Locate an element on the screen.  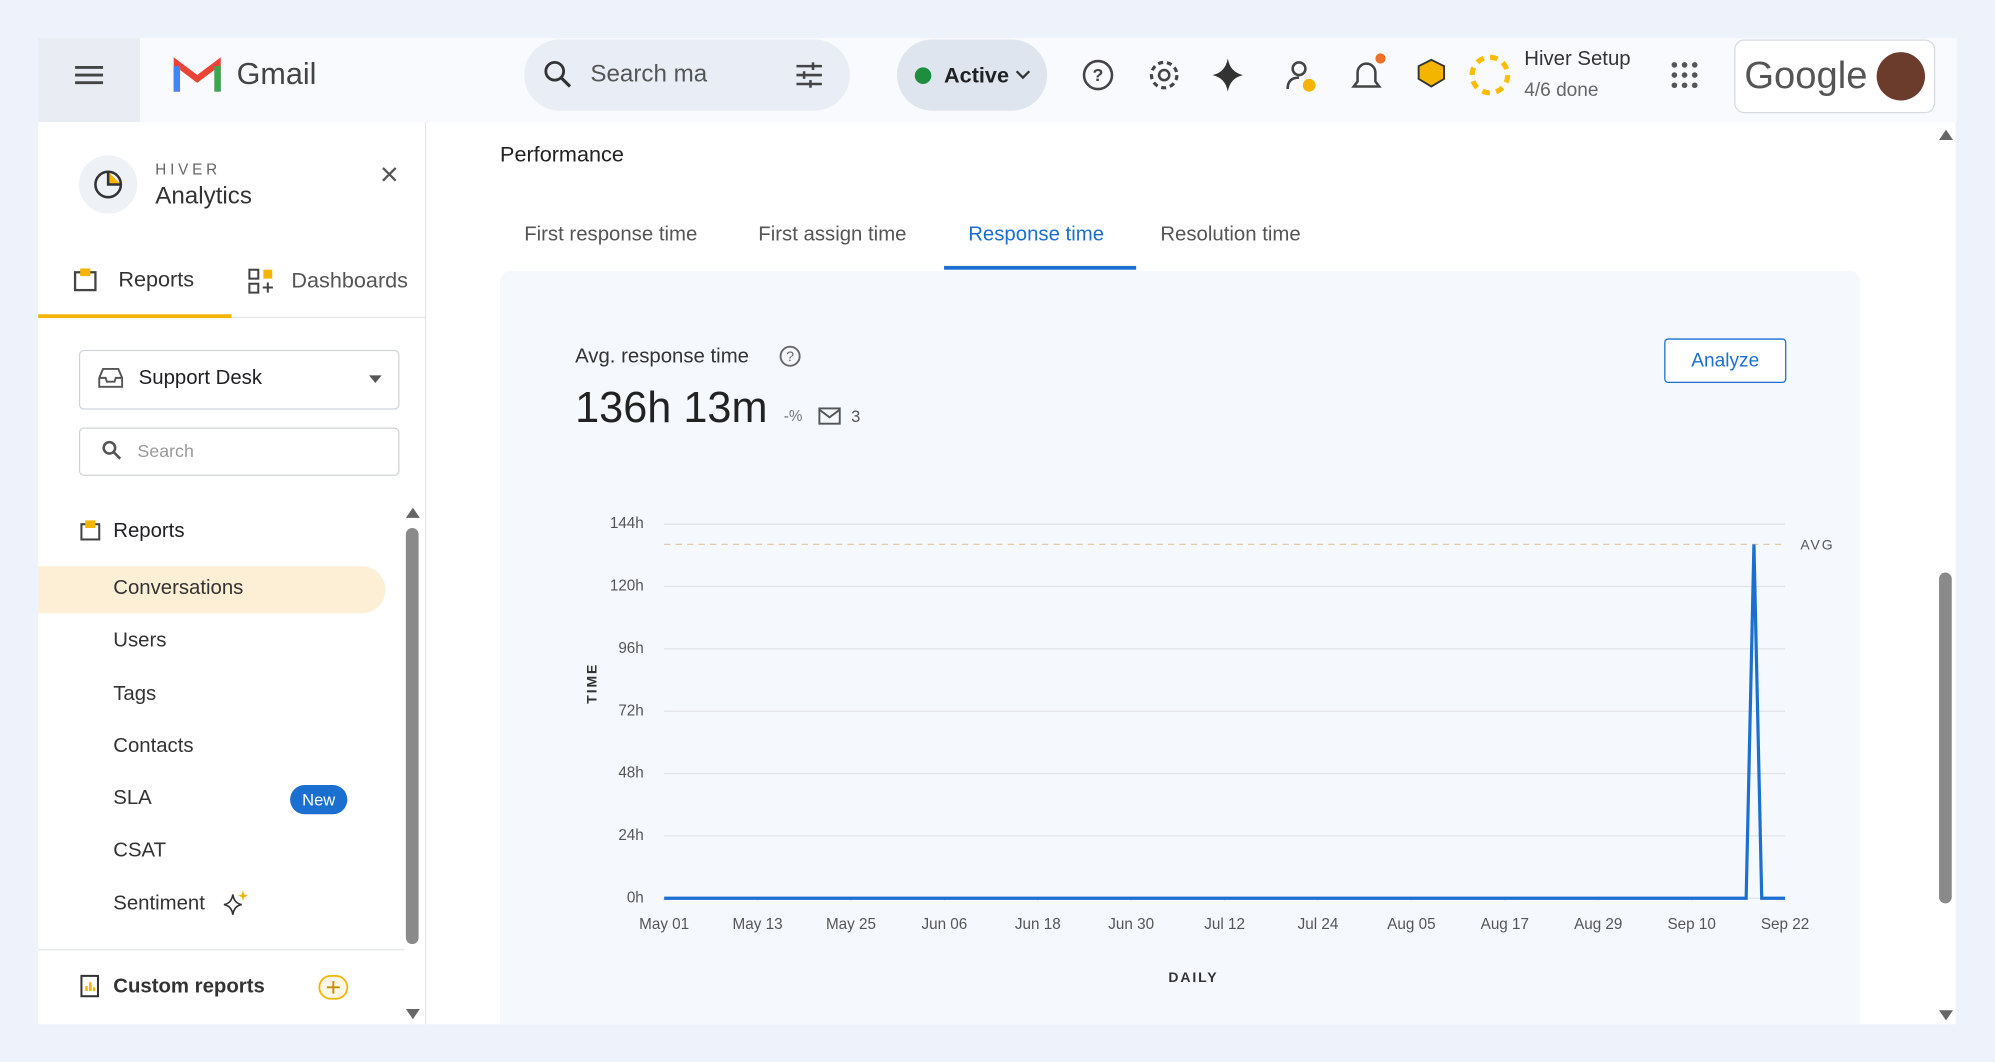
nav-highlight is located at coordinates (212, 590).